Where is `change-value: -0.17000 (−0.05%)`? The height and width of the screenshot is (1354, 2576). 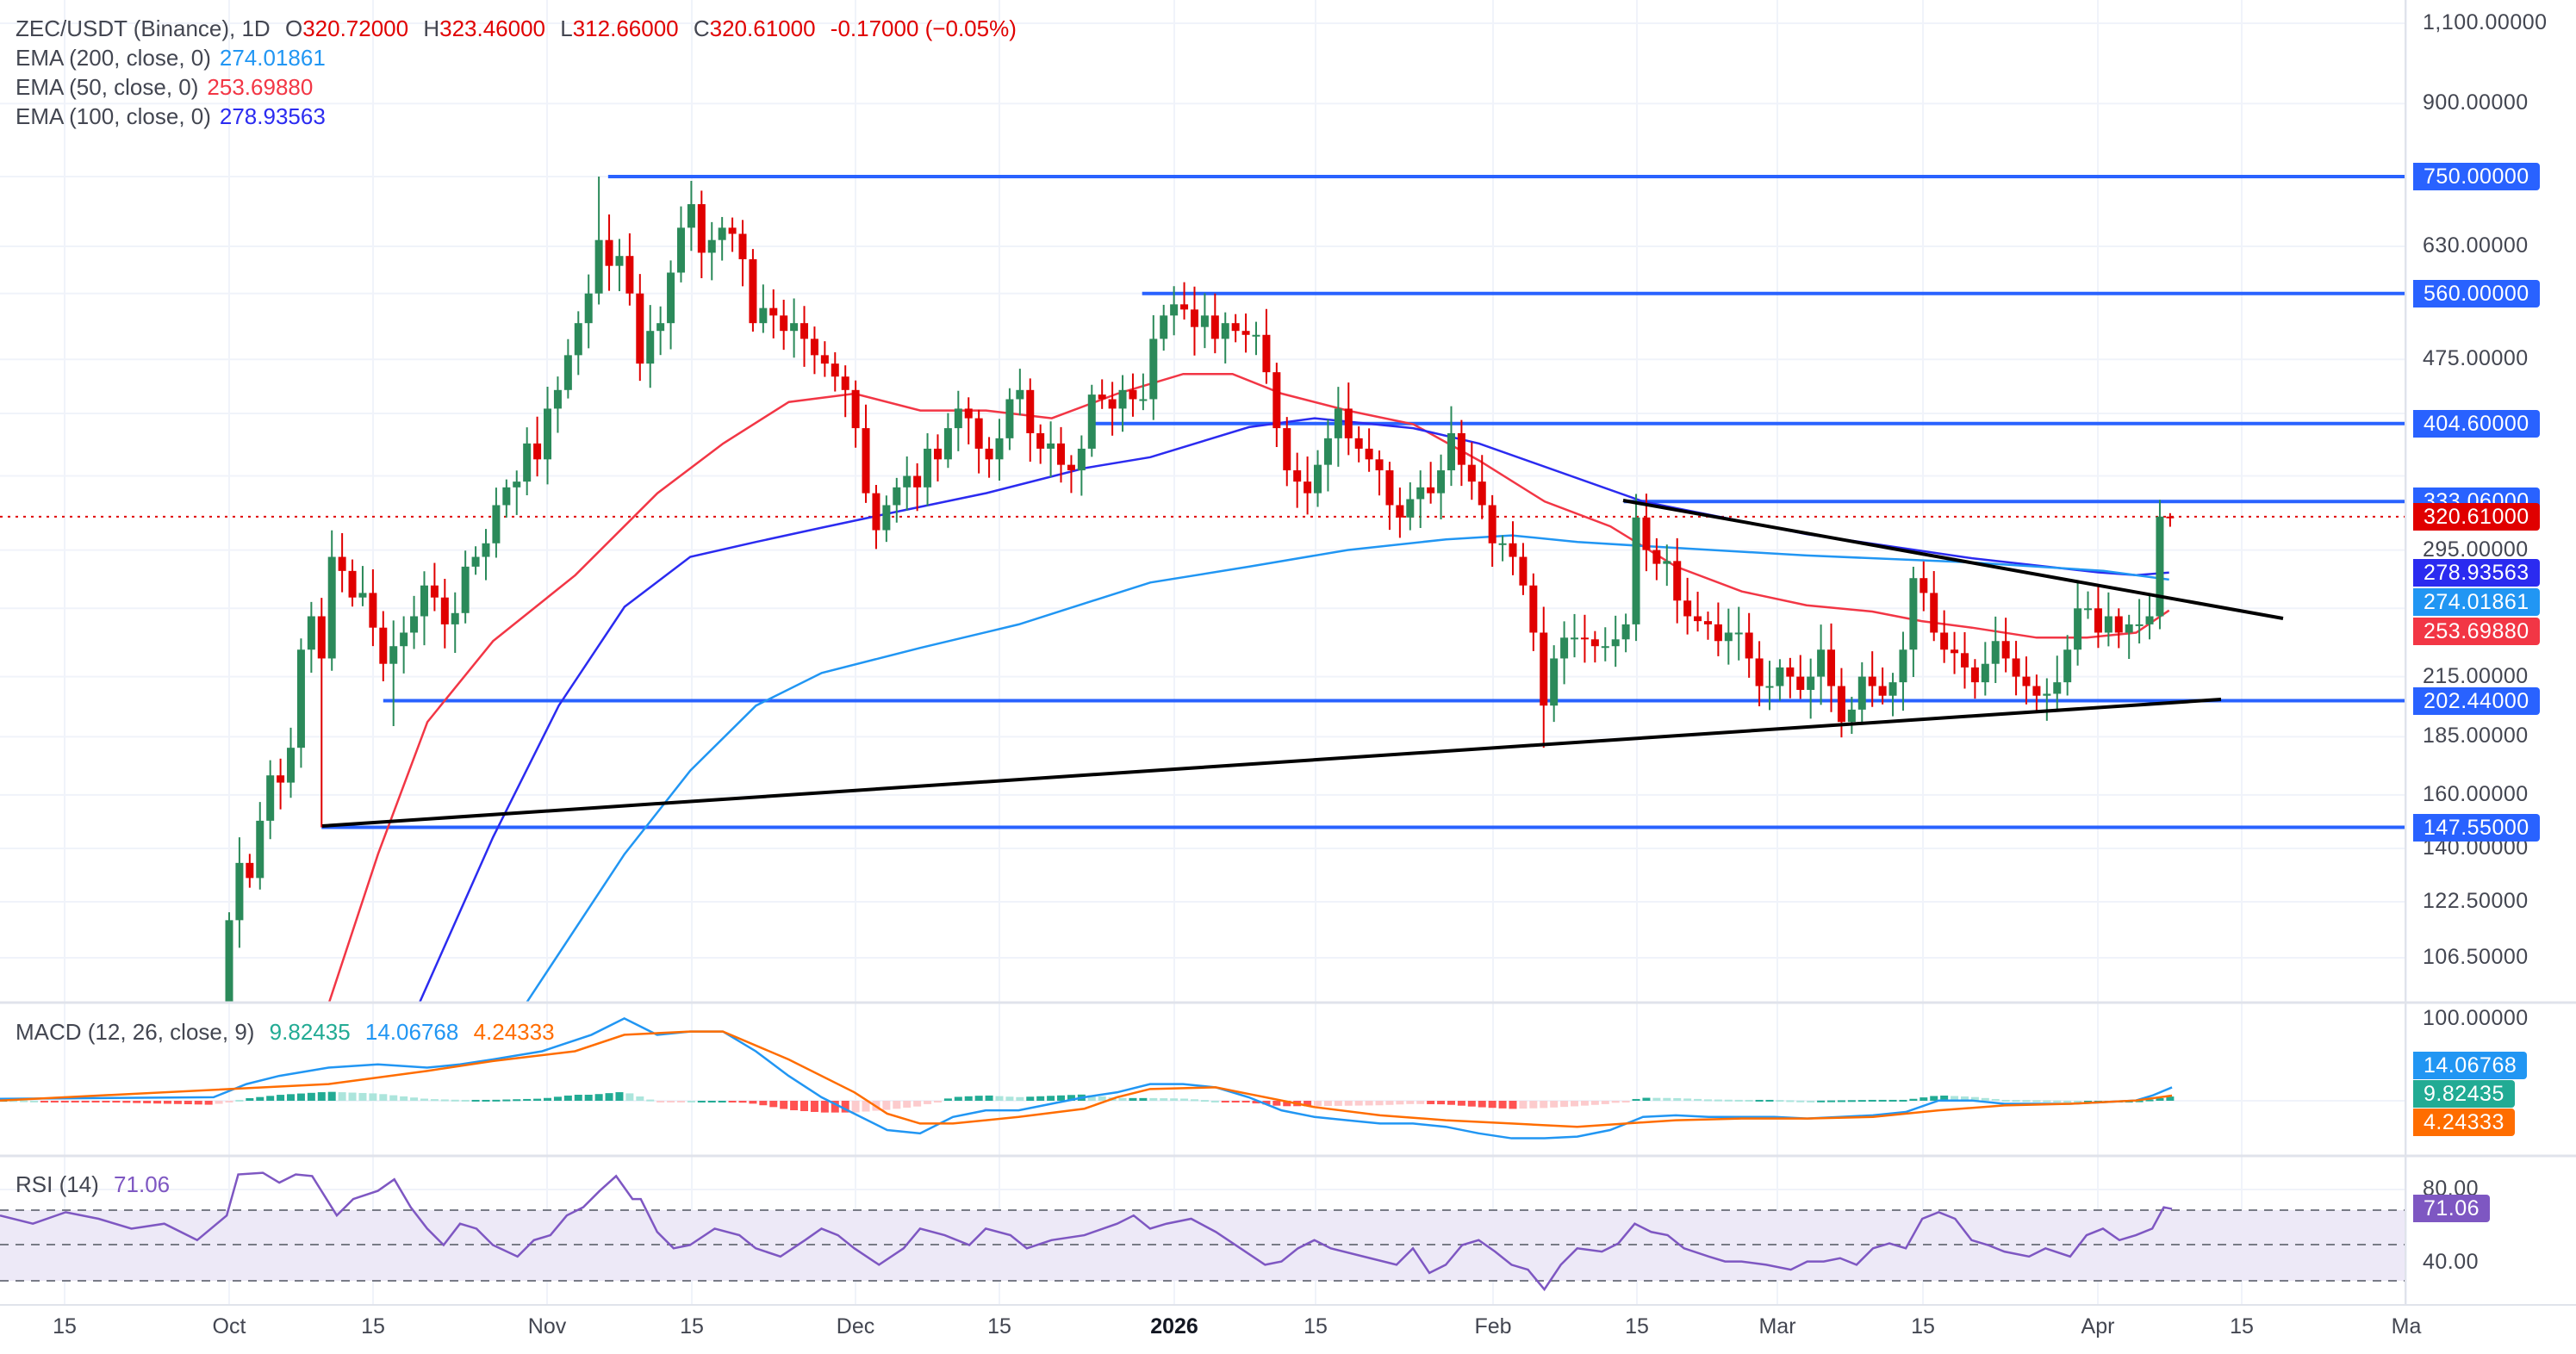
change-value: -0.17000 (−0.05%) is located at coordinates (924, 28).